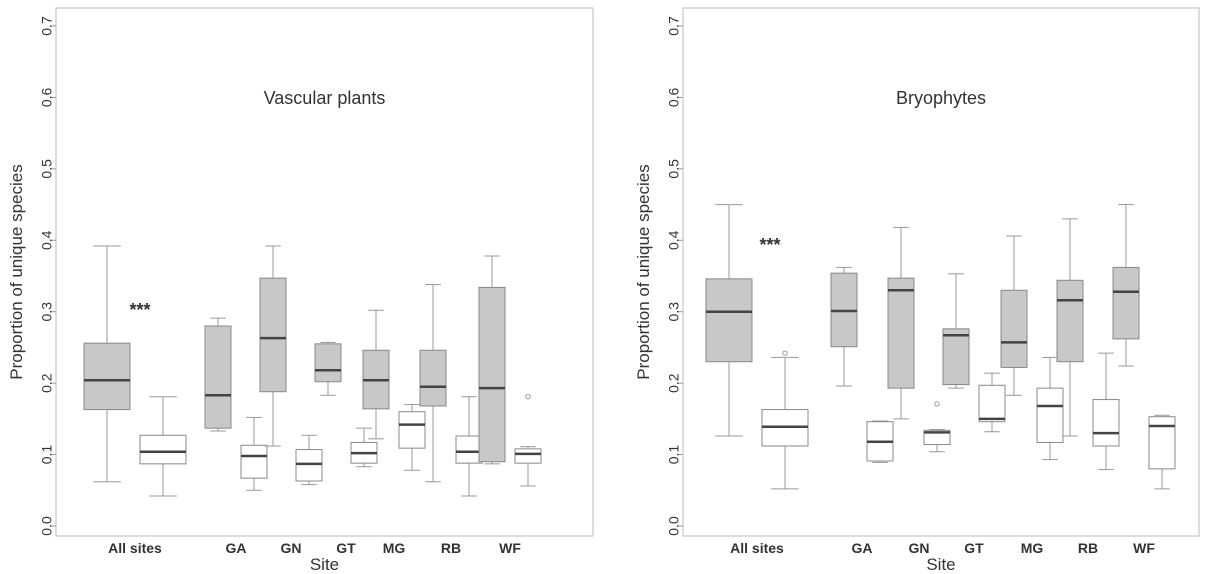  Describe the element at coordinates (941, 98) in the screenshot. I see `chart-title: Bryophytes` at that location.